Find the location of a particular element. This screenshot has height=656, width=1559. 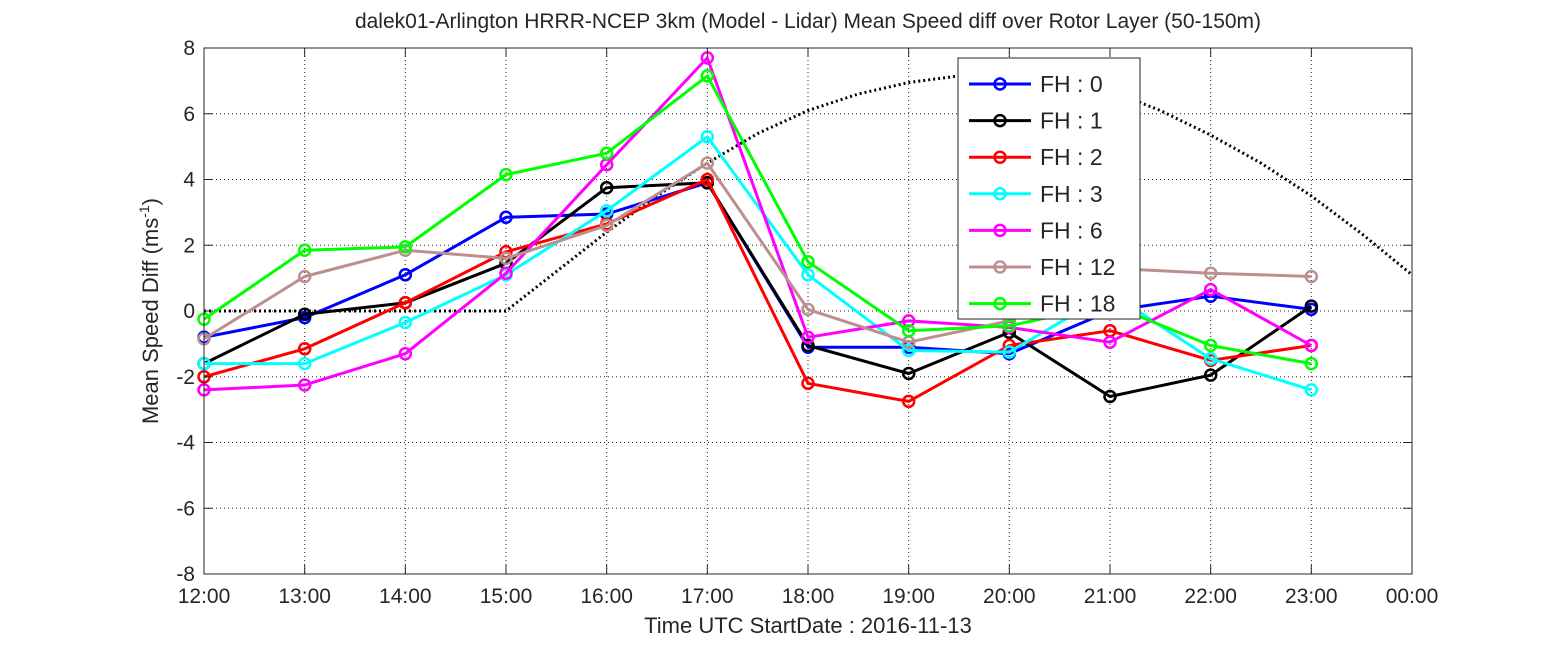

x-tick-label: 14:00 is located at coordinates (405, 596).